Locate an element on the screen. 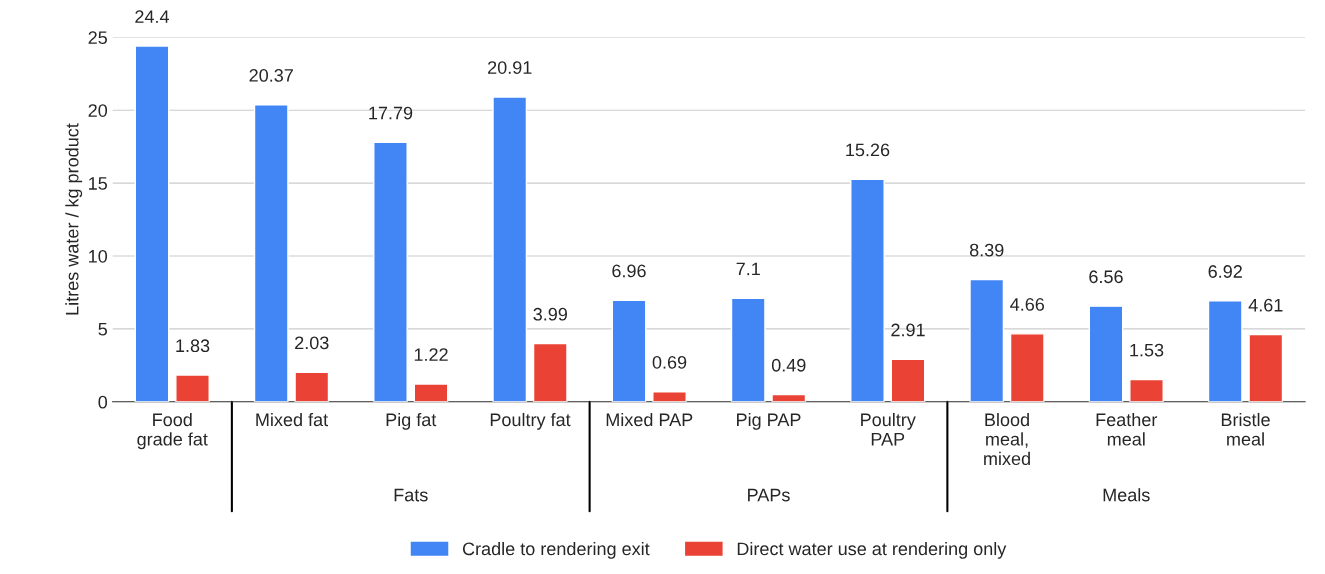 This screenshot has width=1325, height=574. x-tick-label: Feather meal is located at coordinates (1127, 429).